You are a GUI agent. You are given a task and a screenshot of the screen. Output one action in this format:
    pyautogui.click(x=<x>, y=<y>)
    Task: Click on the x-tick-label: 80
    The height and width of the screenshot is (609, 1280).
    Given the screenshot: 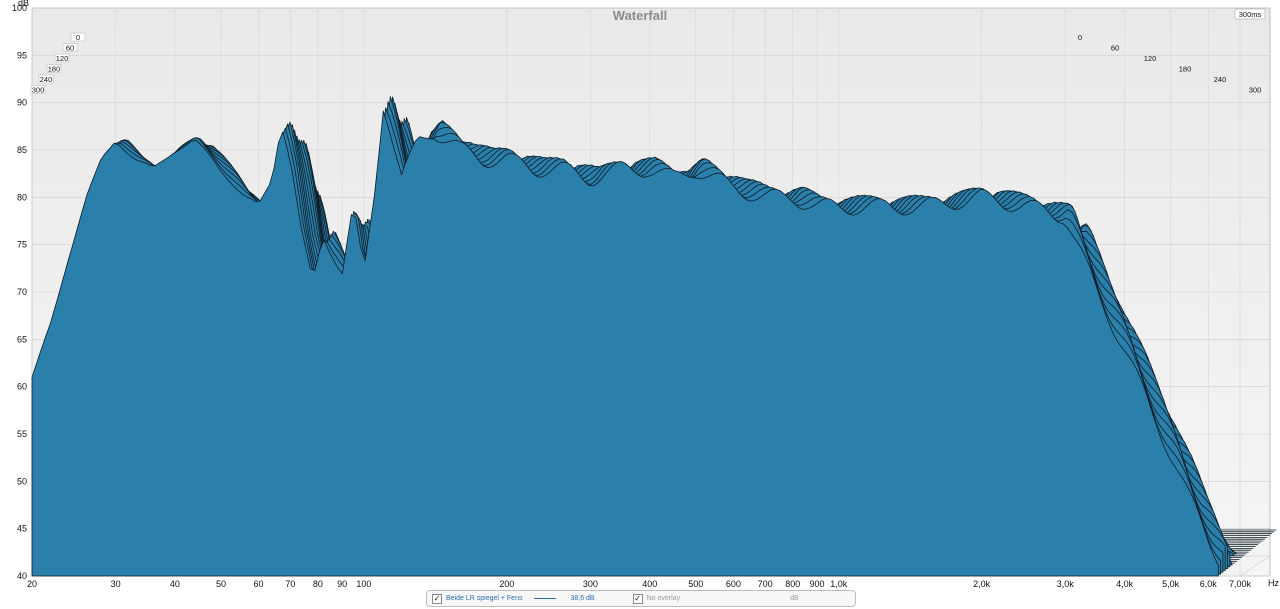 What is the action you would take?
    pyautogui.click(x=318, y=584)
    